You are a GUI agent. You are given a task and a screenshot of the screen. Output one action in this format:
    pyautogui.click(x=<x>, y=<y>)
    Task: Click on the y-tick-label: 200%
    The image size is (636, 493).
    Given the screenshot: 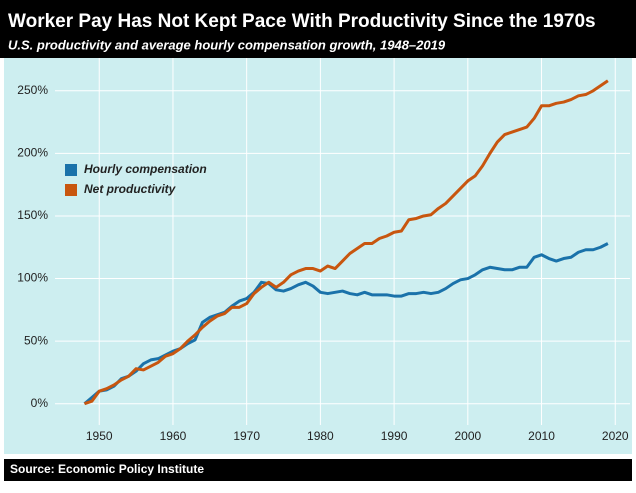 What is the action you would take?
    pyautogui.click(x=32, y=153)
    